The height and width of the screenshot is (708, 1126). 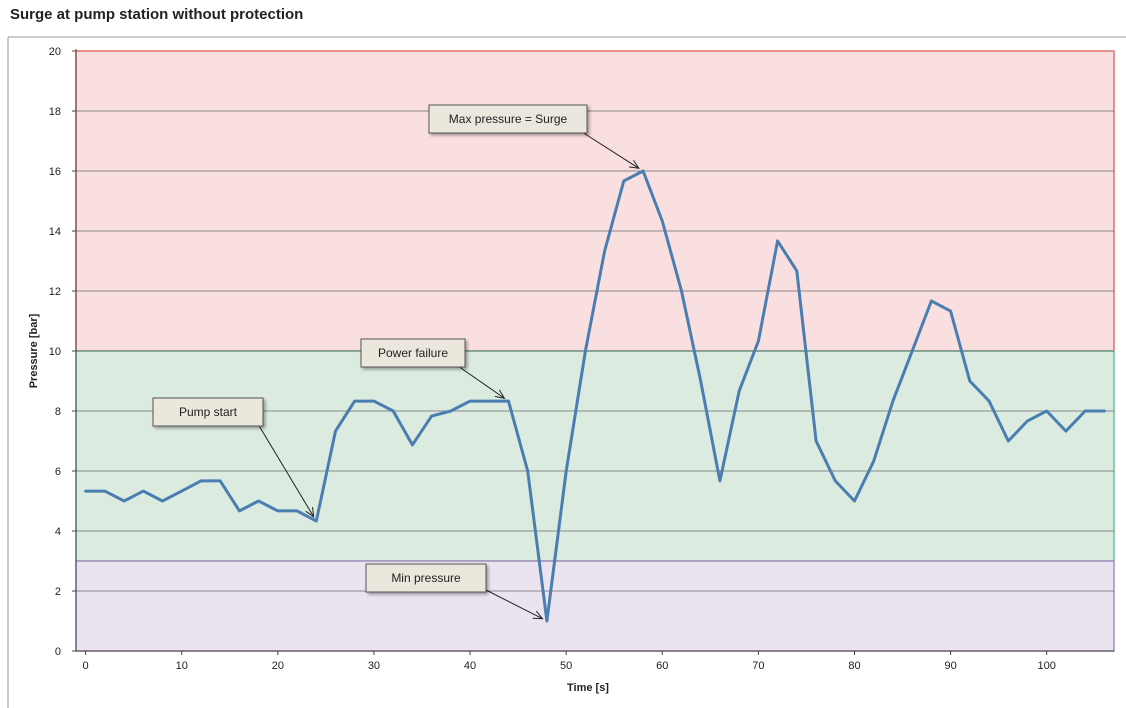 What do you see at coordinates (86, 666) in the screenshot?
I see `x-tick-label: 0` at bounding box center [86, 666].